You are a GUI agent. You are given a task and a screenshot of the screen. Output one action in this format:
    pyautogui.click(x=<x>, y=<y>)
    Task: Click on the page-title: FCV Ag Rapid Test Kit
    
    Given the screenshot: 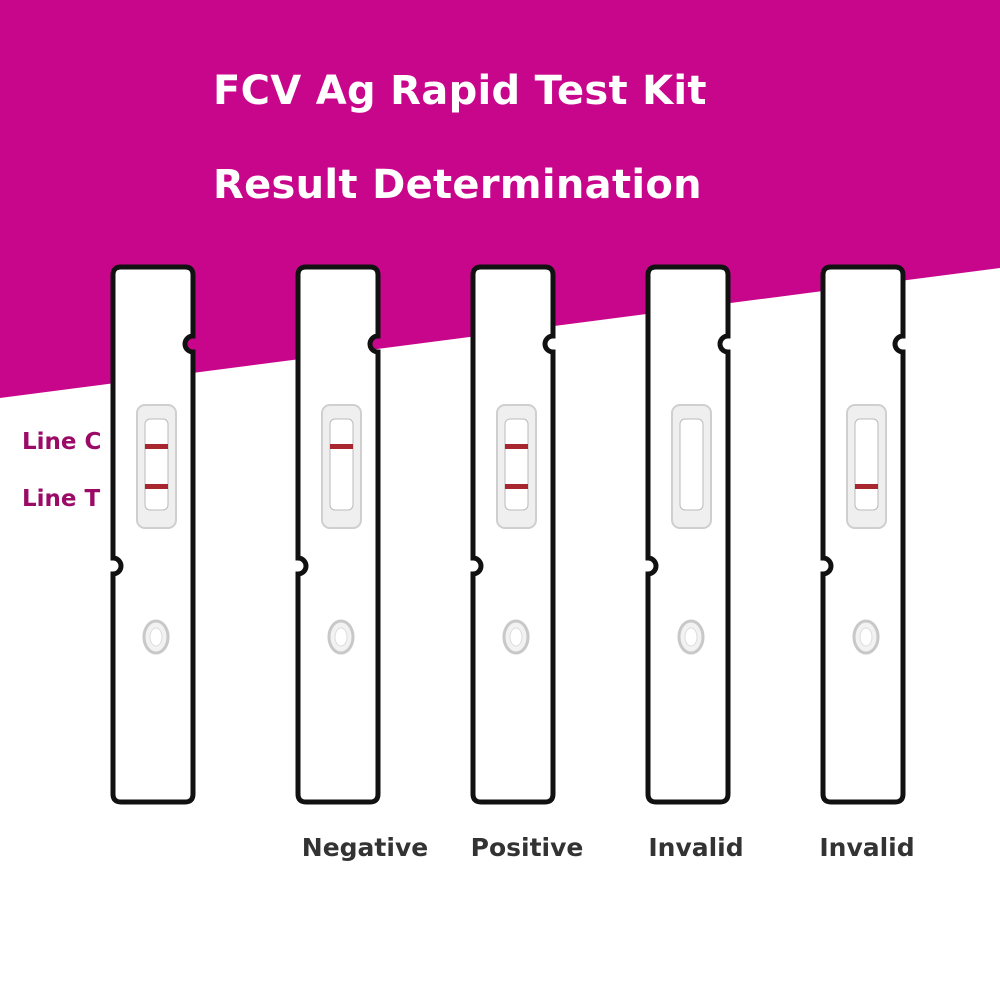 What is the action you would take?
    pyautogui.click(x=460, y=91)
    